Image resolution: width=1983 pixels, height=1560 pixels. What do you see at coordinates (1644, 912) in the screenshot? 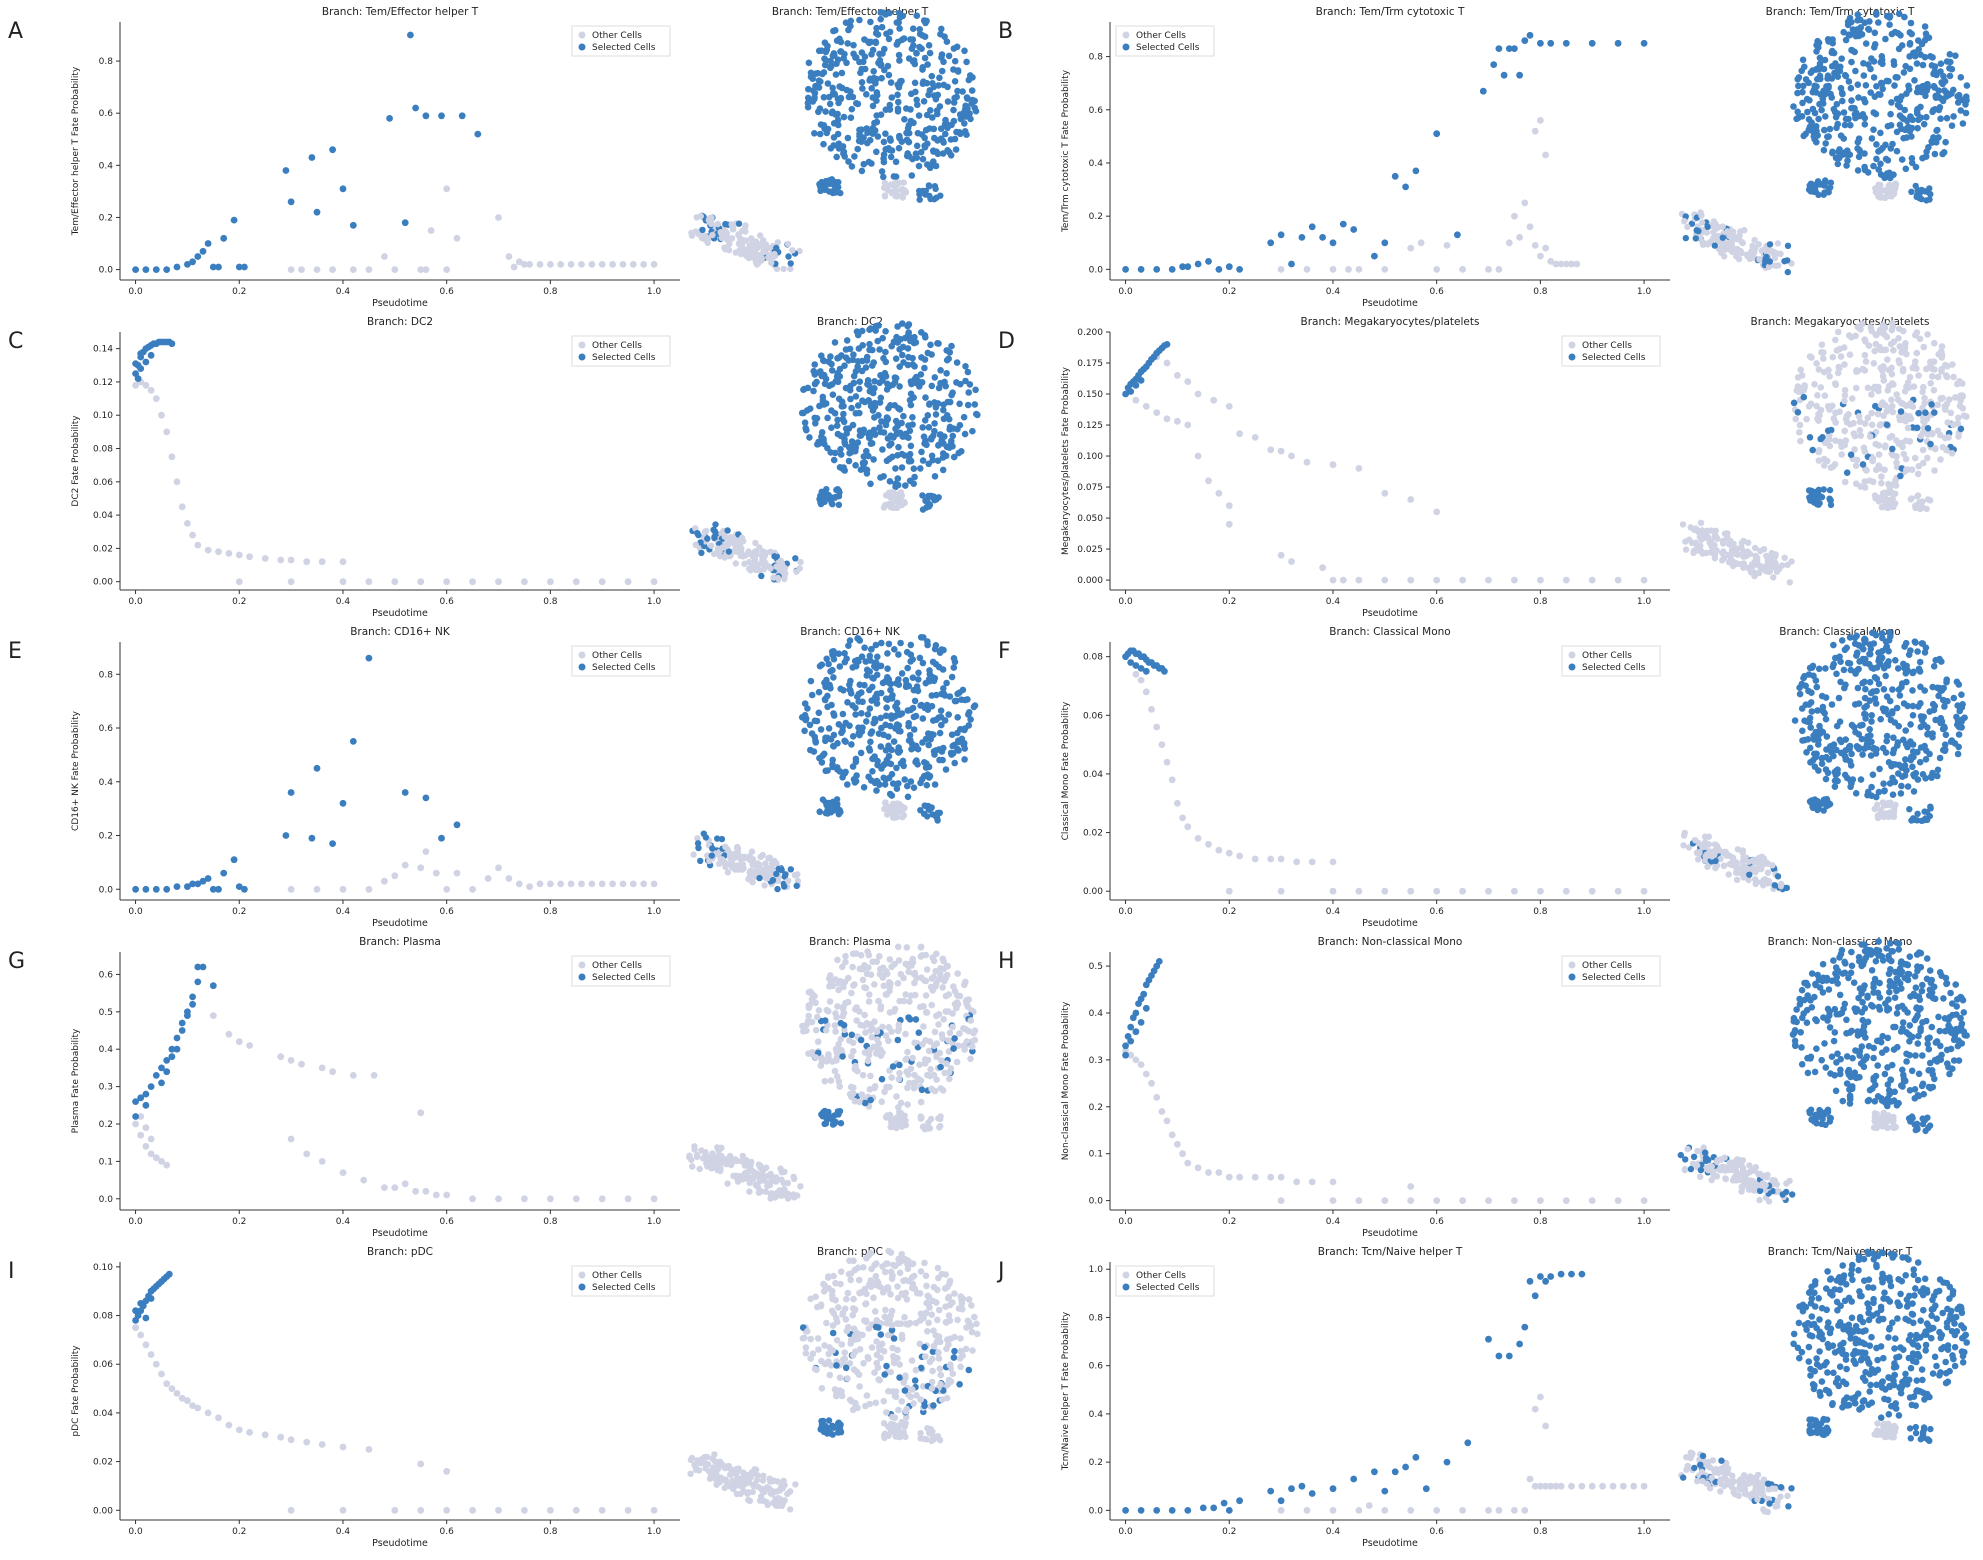
I see `x-tick-label: 1.0` at bounding box center [1644, 912].